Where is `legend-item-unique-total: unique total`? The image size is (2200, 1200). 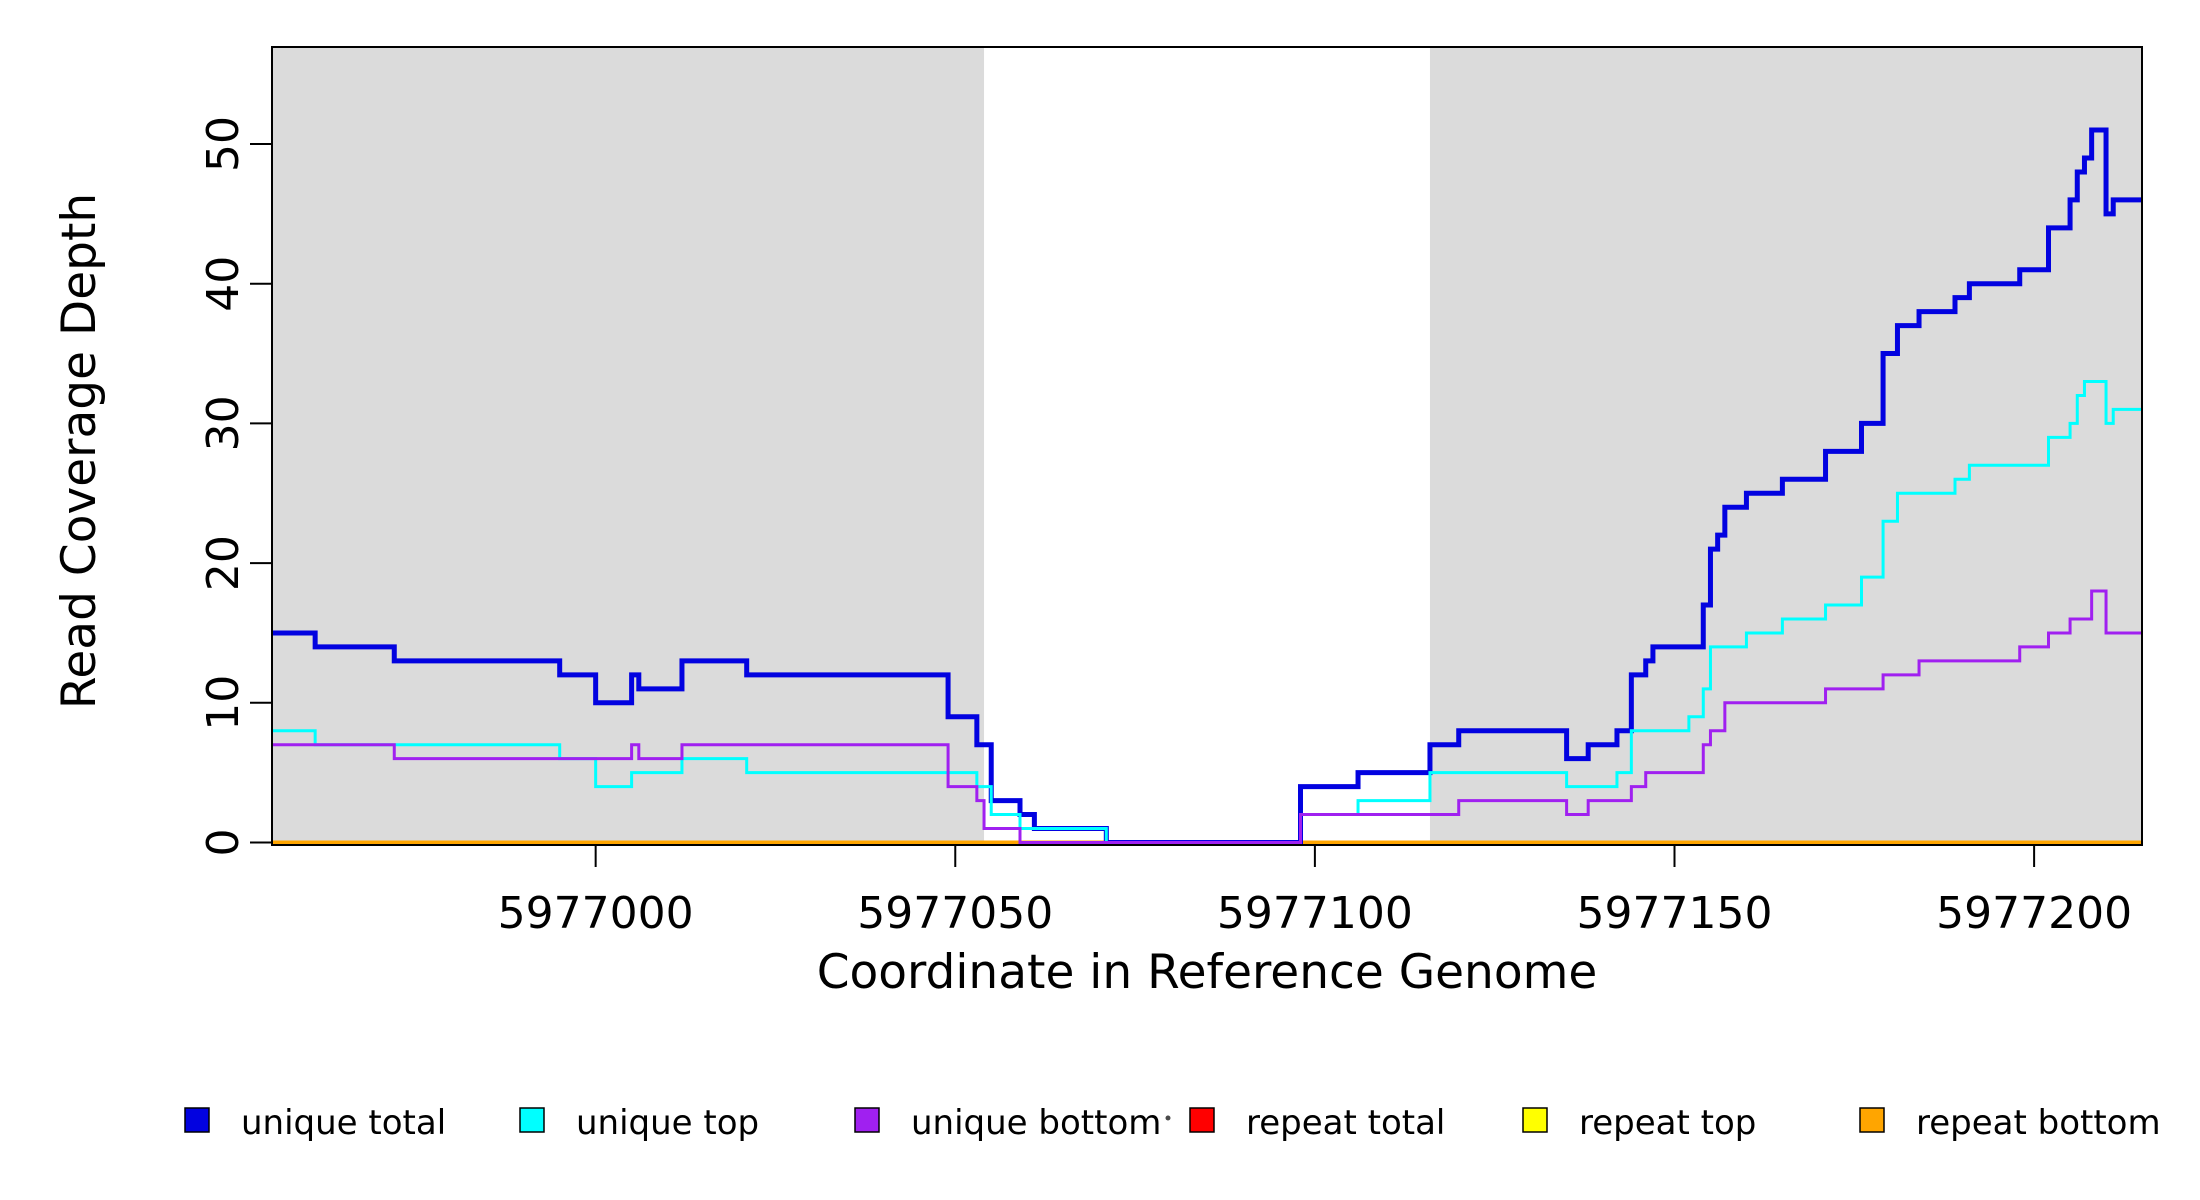 legend-item-unique-total: unique total is located at coordinates (315, 1123).